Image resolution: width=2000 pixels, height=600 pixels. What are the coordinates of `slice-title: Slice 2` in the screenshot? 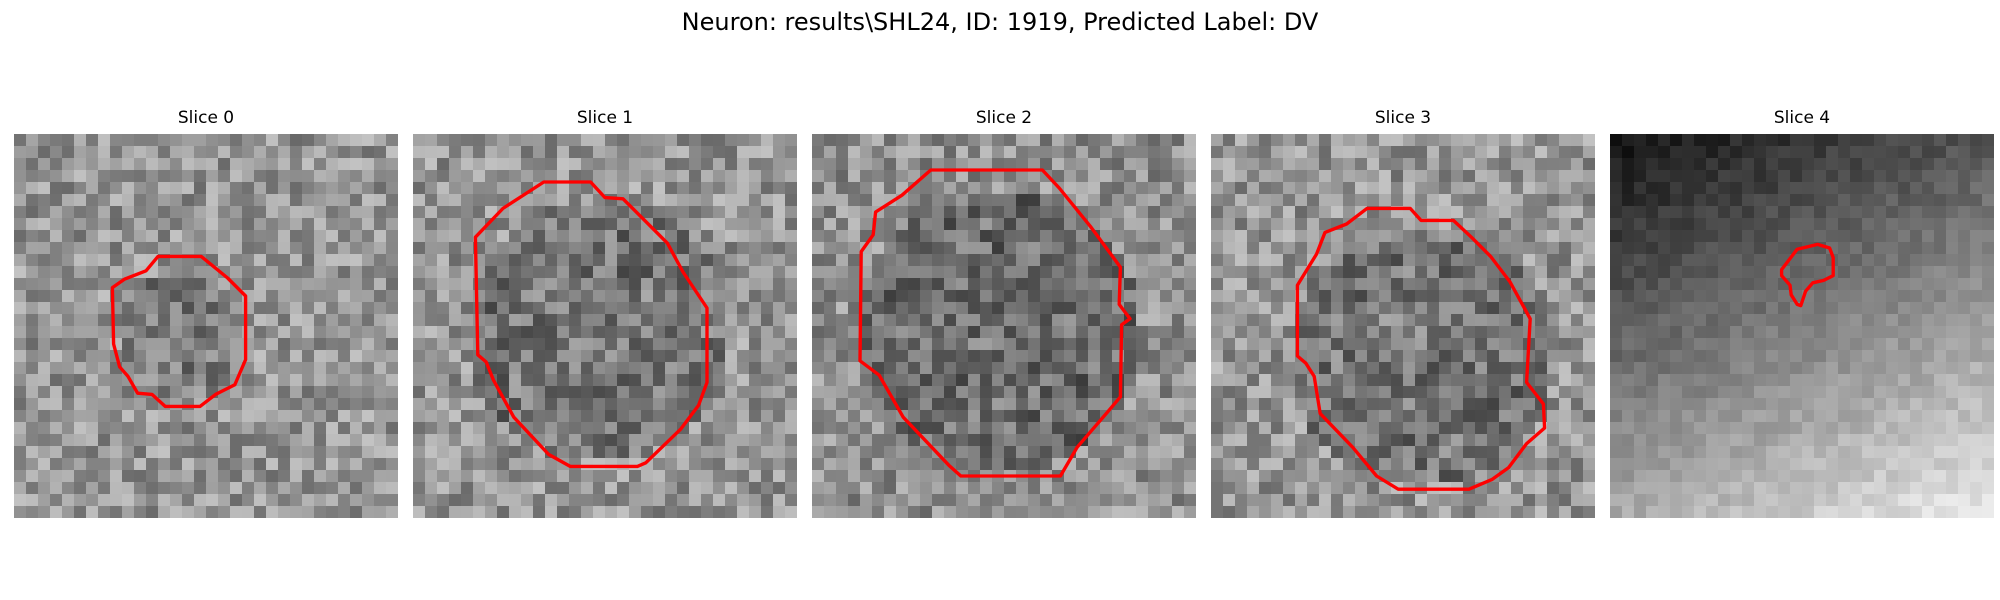 It's located at (1004, 118).